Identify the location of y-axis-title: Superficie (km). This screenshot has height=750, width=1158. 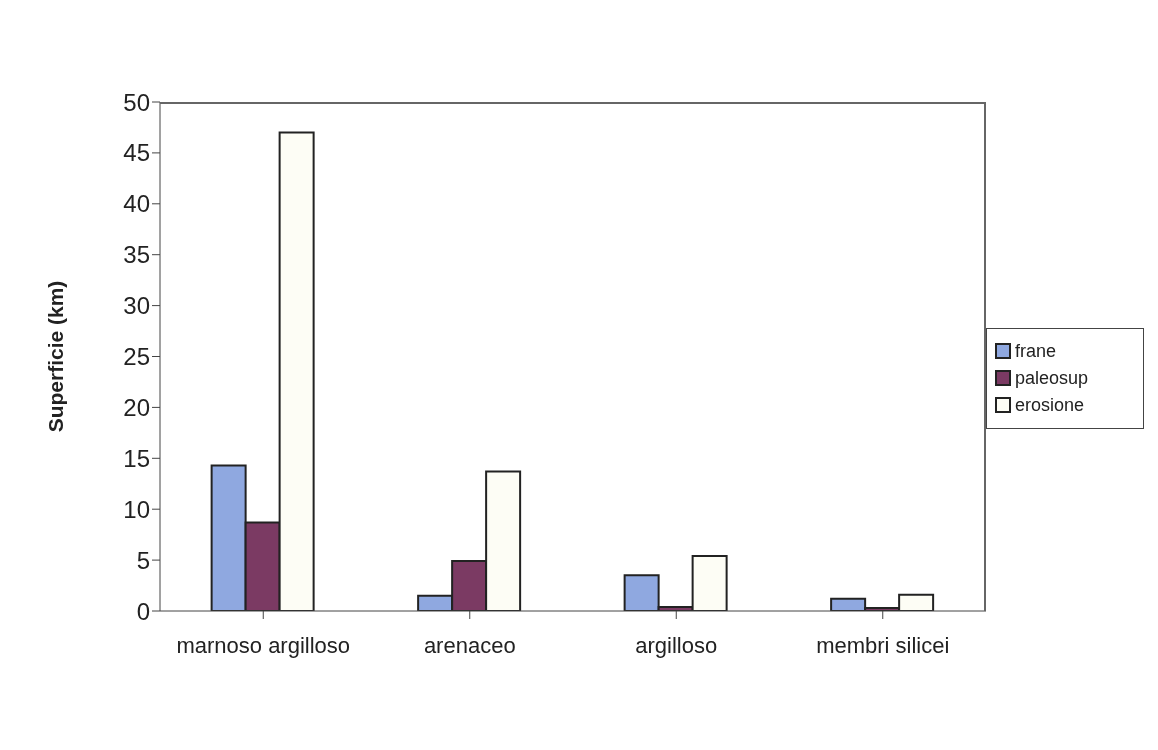
(56, 356).